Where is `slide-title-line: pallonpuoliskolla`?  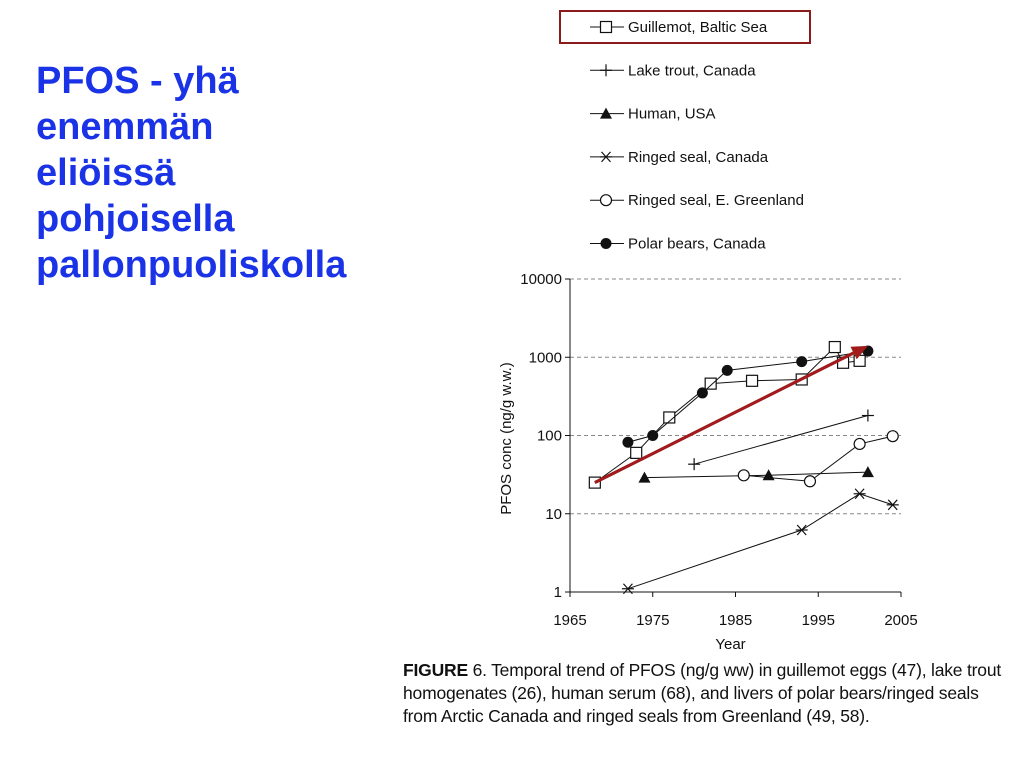 slide-title-line: pallonpuoliskolla is located at coordinates (191, 265).